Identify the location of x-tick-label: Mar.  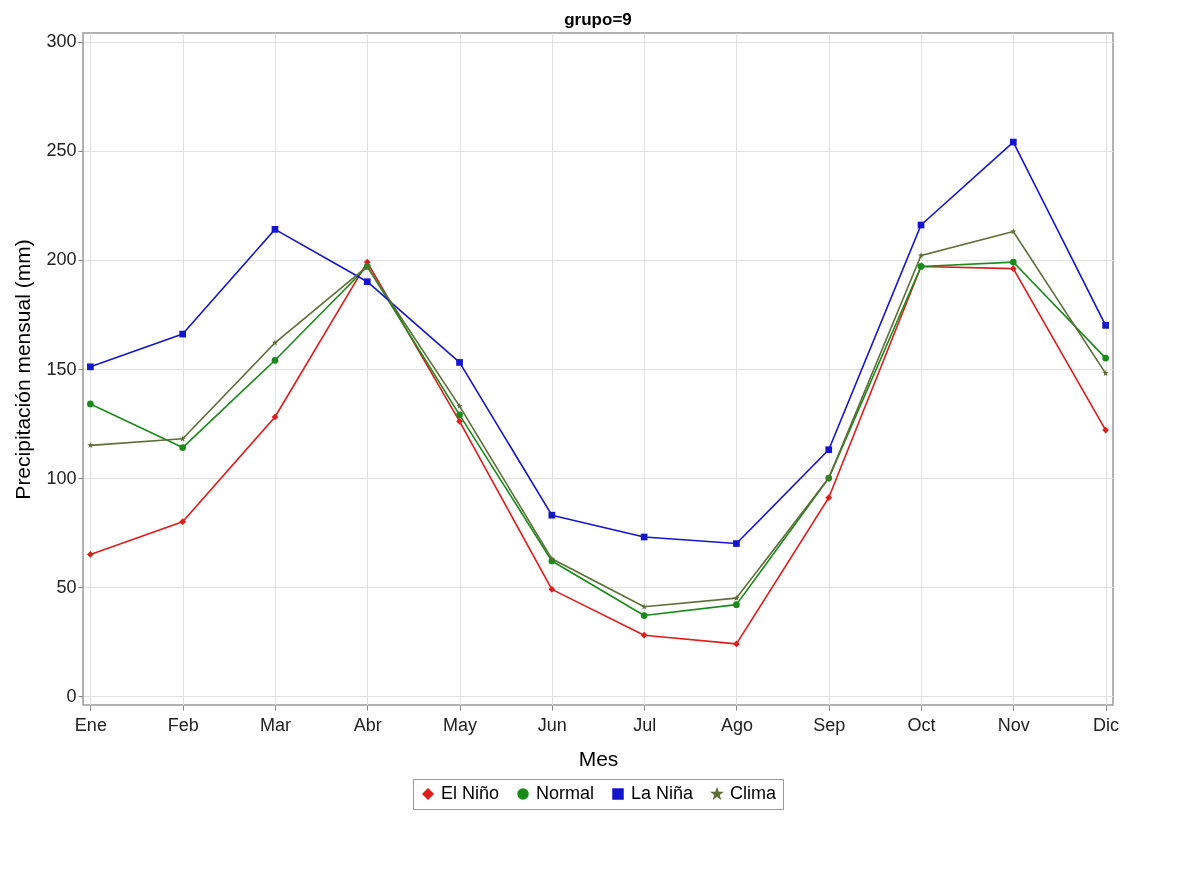
(275, 724).